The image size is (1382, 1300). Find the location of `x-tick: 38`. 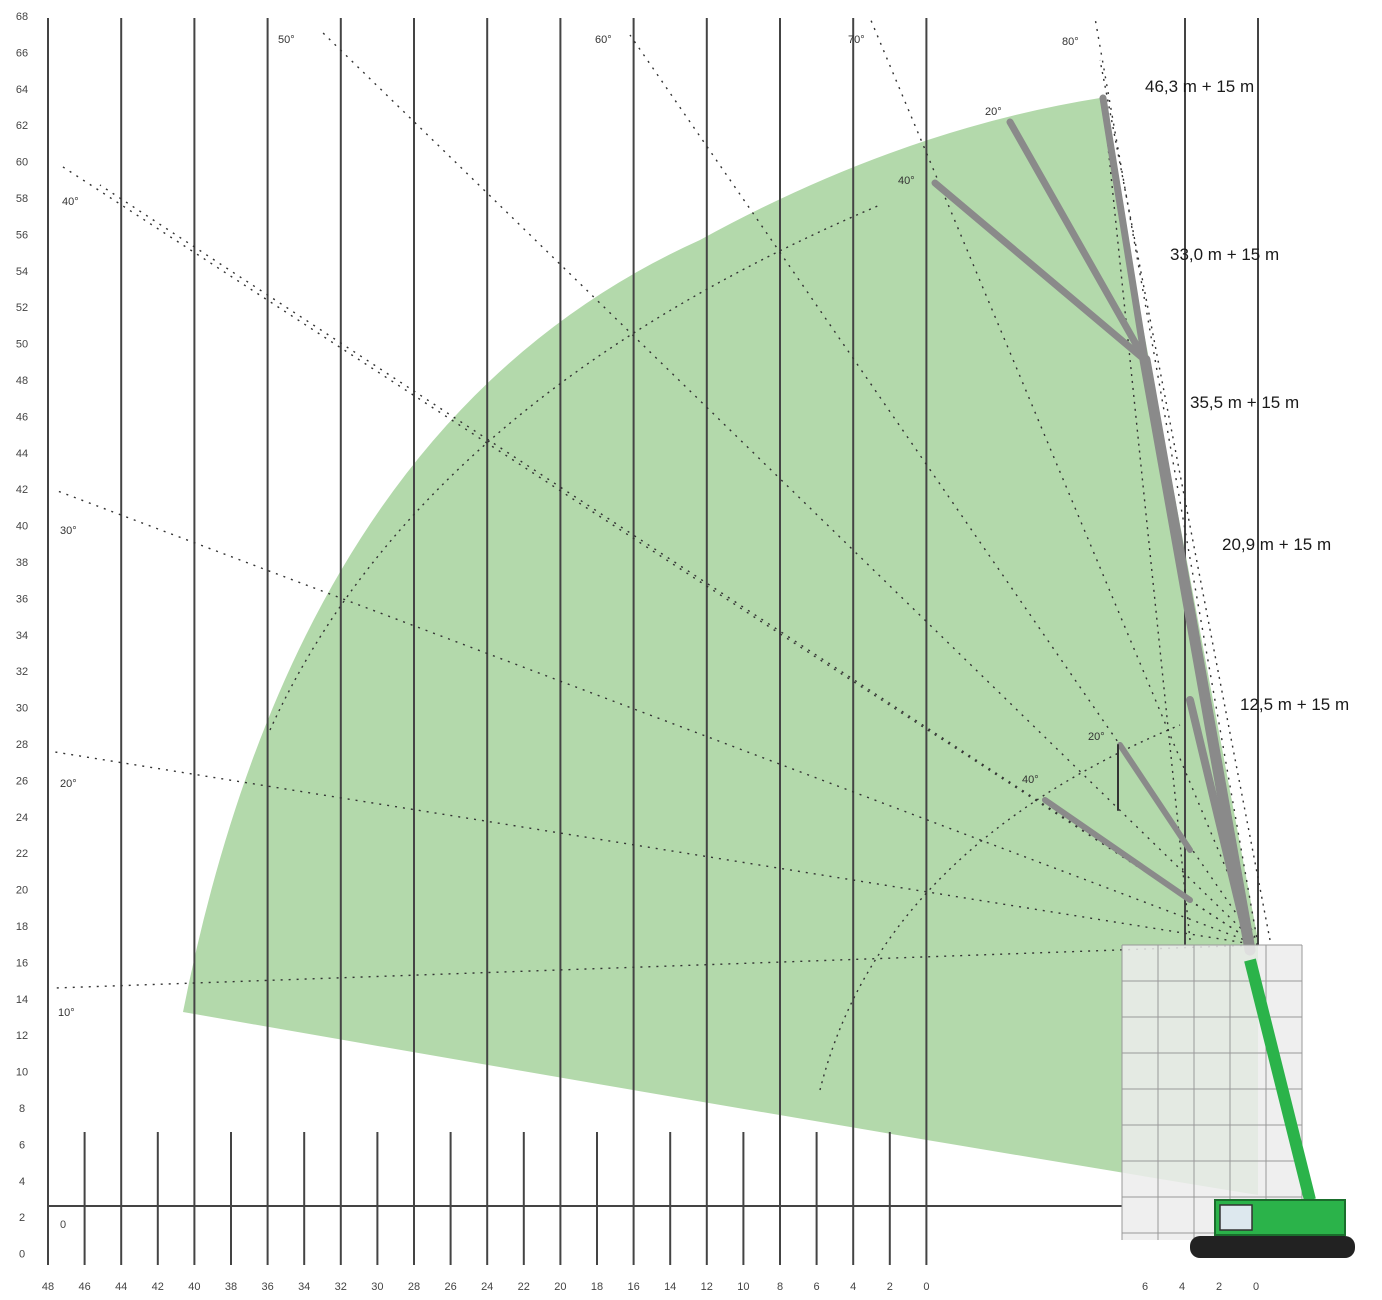

x-tick: 38 is located at coordinates (231, 1287).